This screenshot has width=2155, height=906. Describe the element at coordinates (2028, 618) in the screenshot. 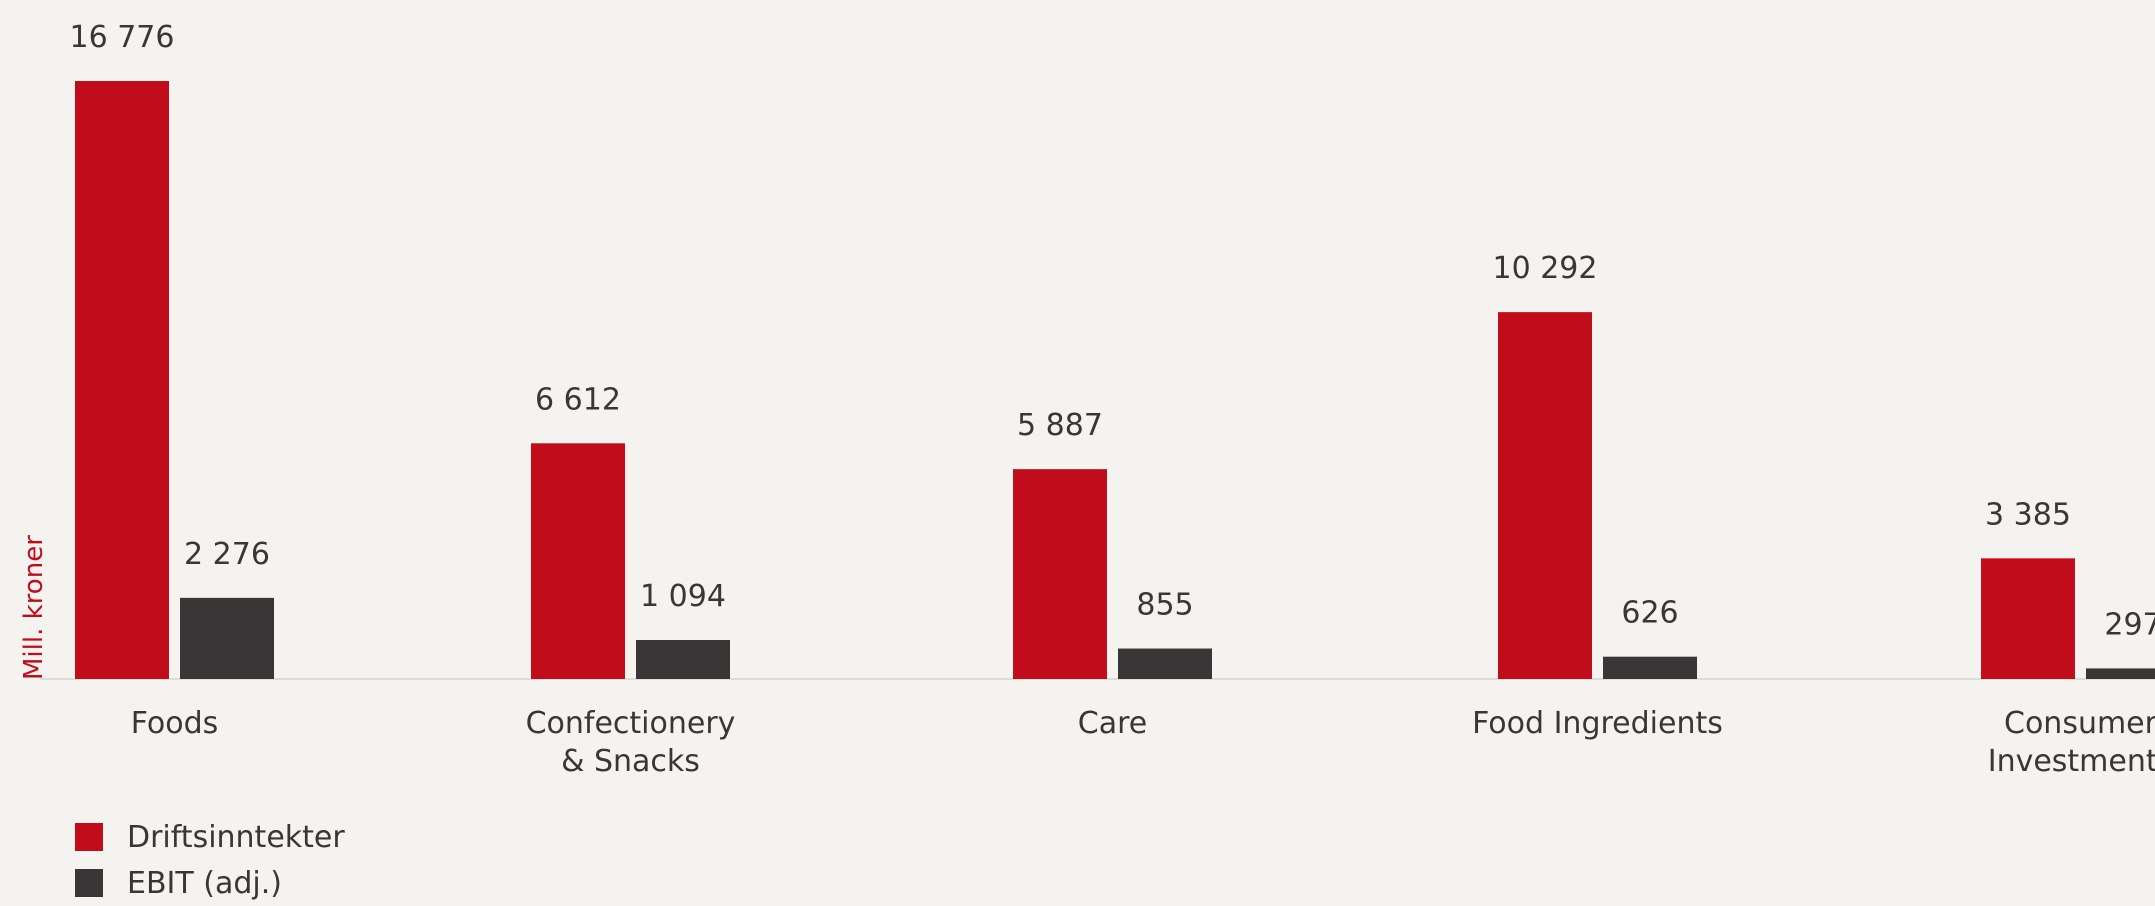

I see `bar-driftsinntekter-consumer` at that location.